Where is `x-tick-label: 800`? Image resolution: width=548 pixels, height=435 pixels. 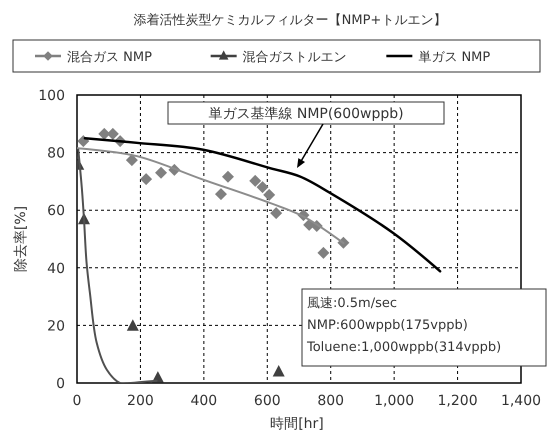
x-tick-label: 800 is located at coordinates (330, 401).